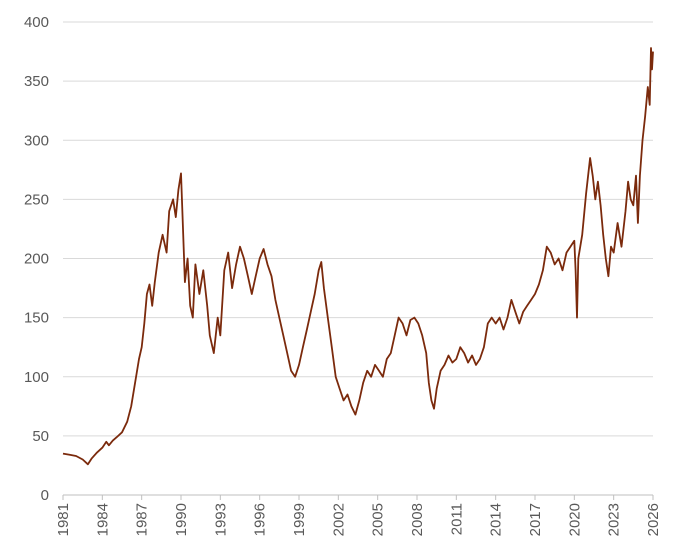 The image size is (700, 552). What do you see at coordinates (614, 519) in the screenshot?
I see `x-tick-label: 2023` at bounding box center [614, 519].